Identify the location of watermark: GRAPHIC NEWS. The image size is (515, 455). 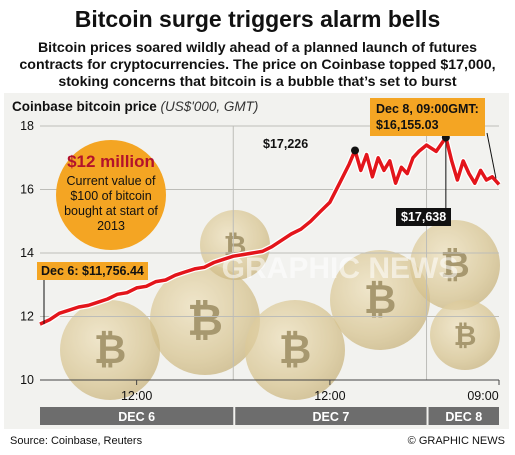
(340, 268).